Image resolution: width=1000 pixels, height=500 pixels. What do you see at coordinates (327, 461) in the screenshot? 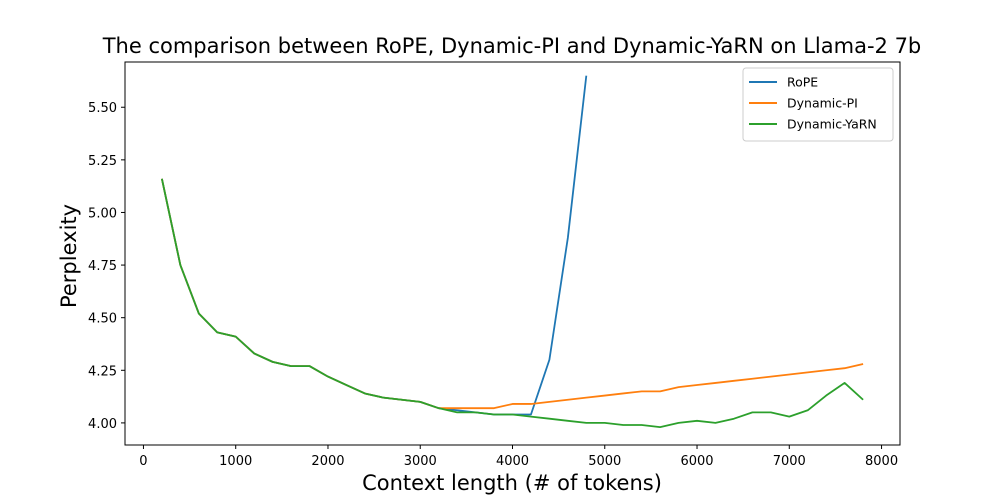
I see `x-tick-label: 2000` at bounding box center [327, 461].